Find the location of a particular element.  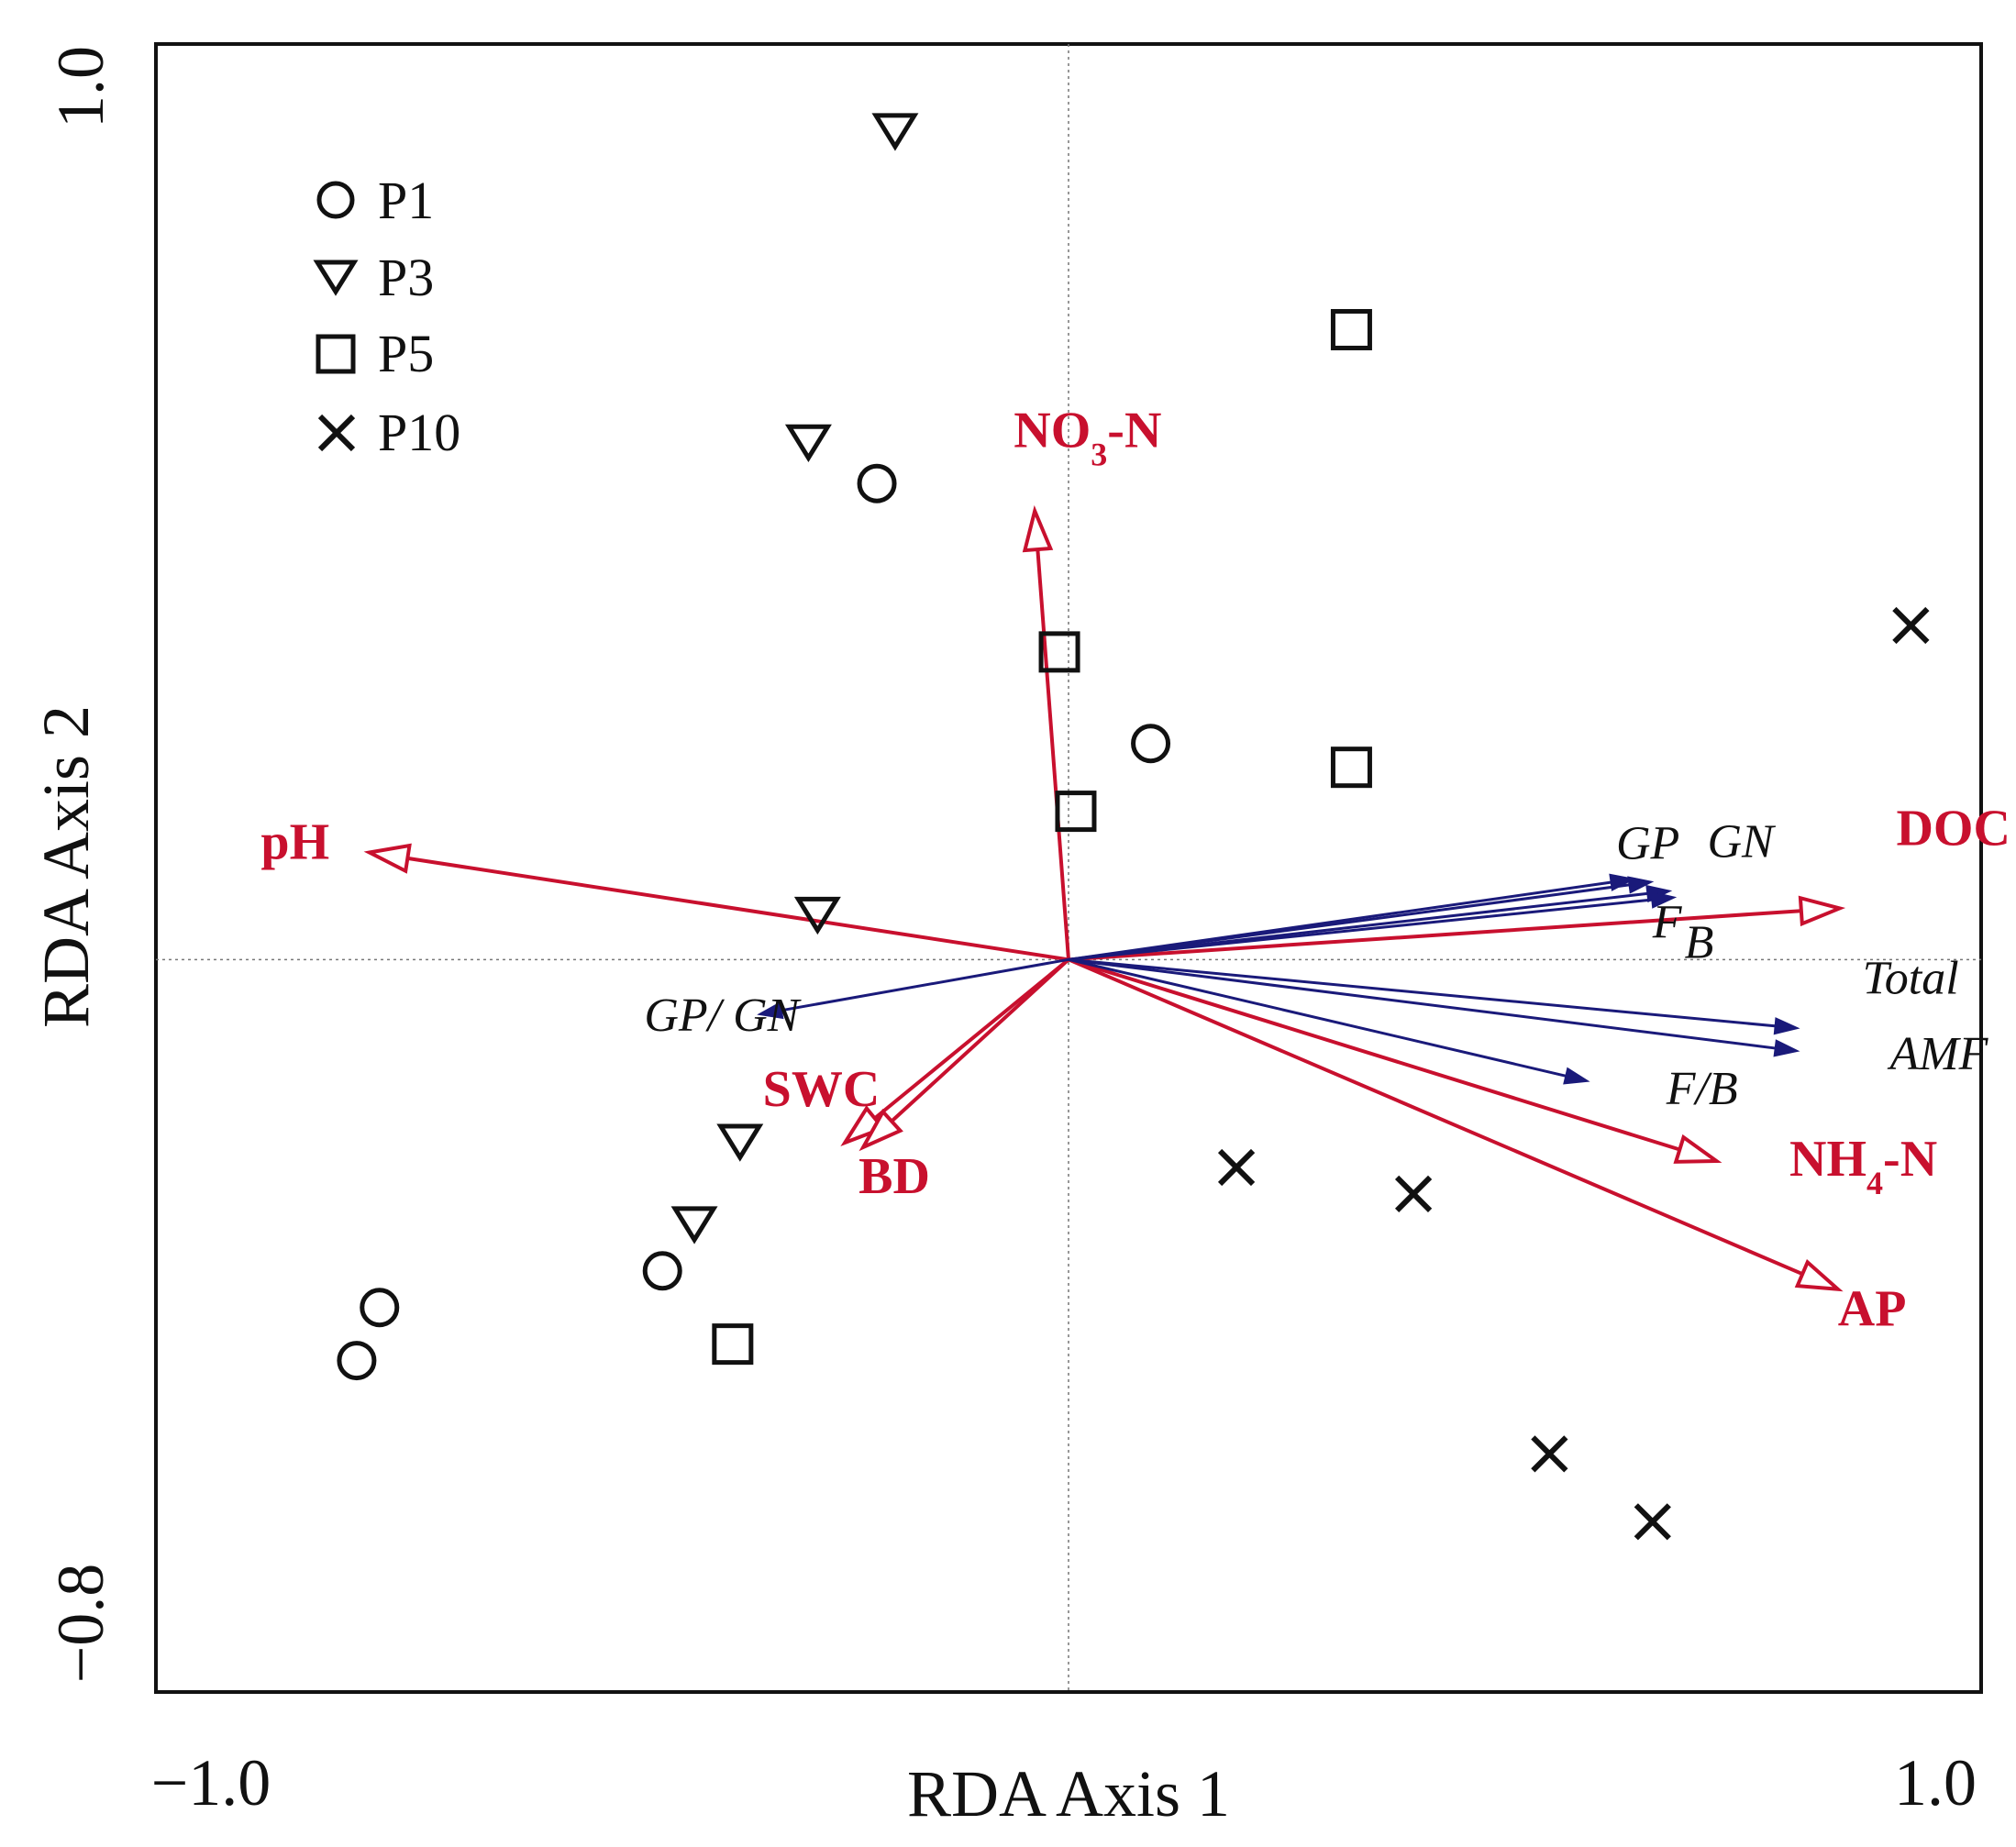

label-ph: pH is located at coordinates (294, 843).